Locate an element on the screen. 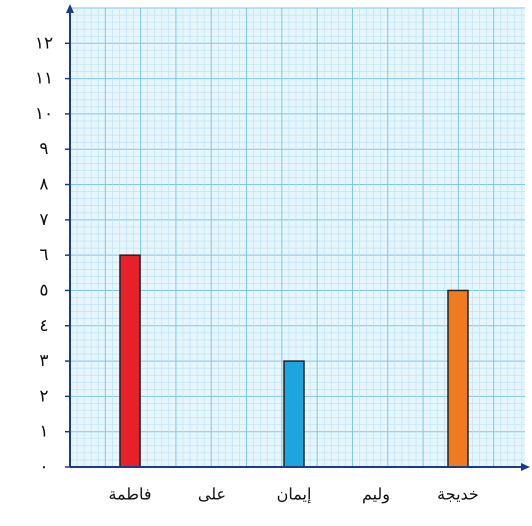 This screenshot has width=532, height=526. x-tick-label: إيمان is located at coordinates (294, 494).